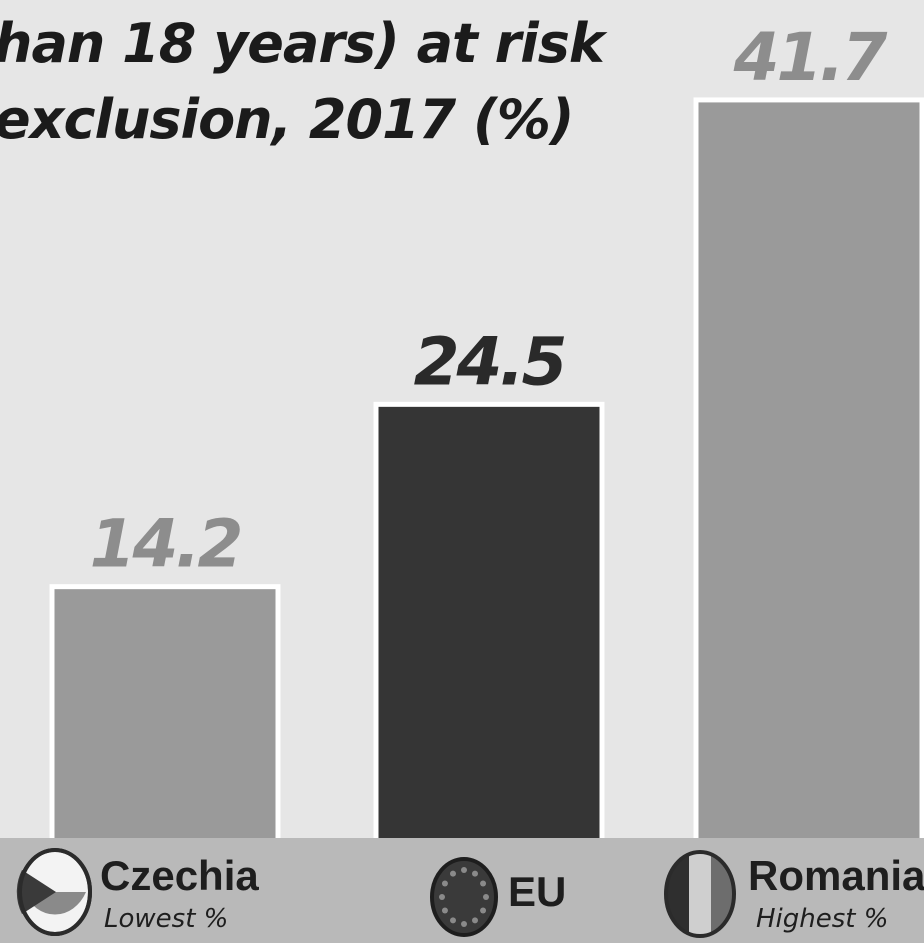 Image resolution: width=924 pixels, height=943 pixels. I want to click on category-label-romania: Romania, so click(836, 875).